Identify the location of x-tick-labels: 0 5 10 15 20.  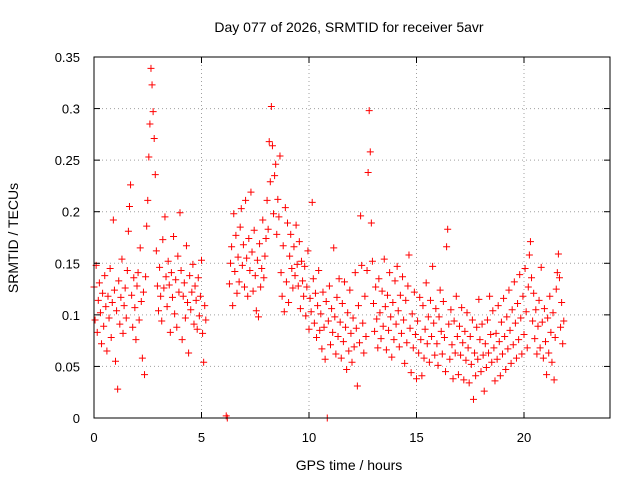
(310, 437).